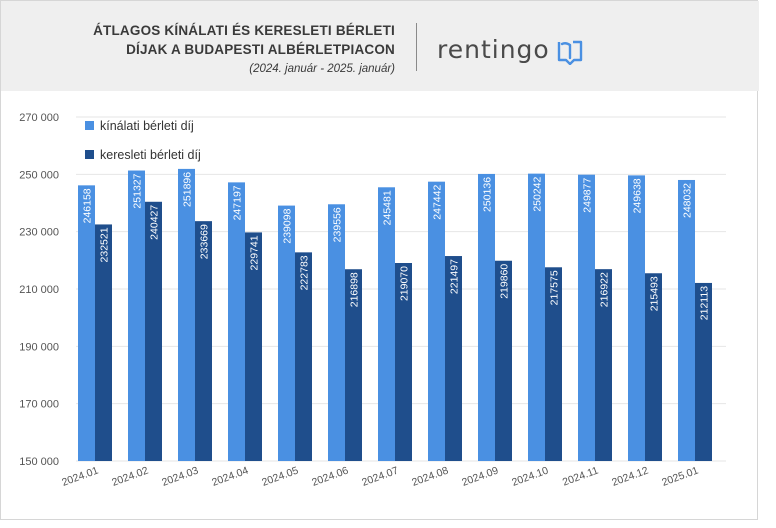 The height and width of the screenshot is (528, 776). I want to click on bar-value-label: 216898, so click(355, 289).